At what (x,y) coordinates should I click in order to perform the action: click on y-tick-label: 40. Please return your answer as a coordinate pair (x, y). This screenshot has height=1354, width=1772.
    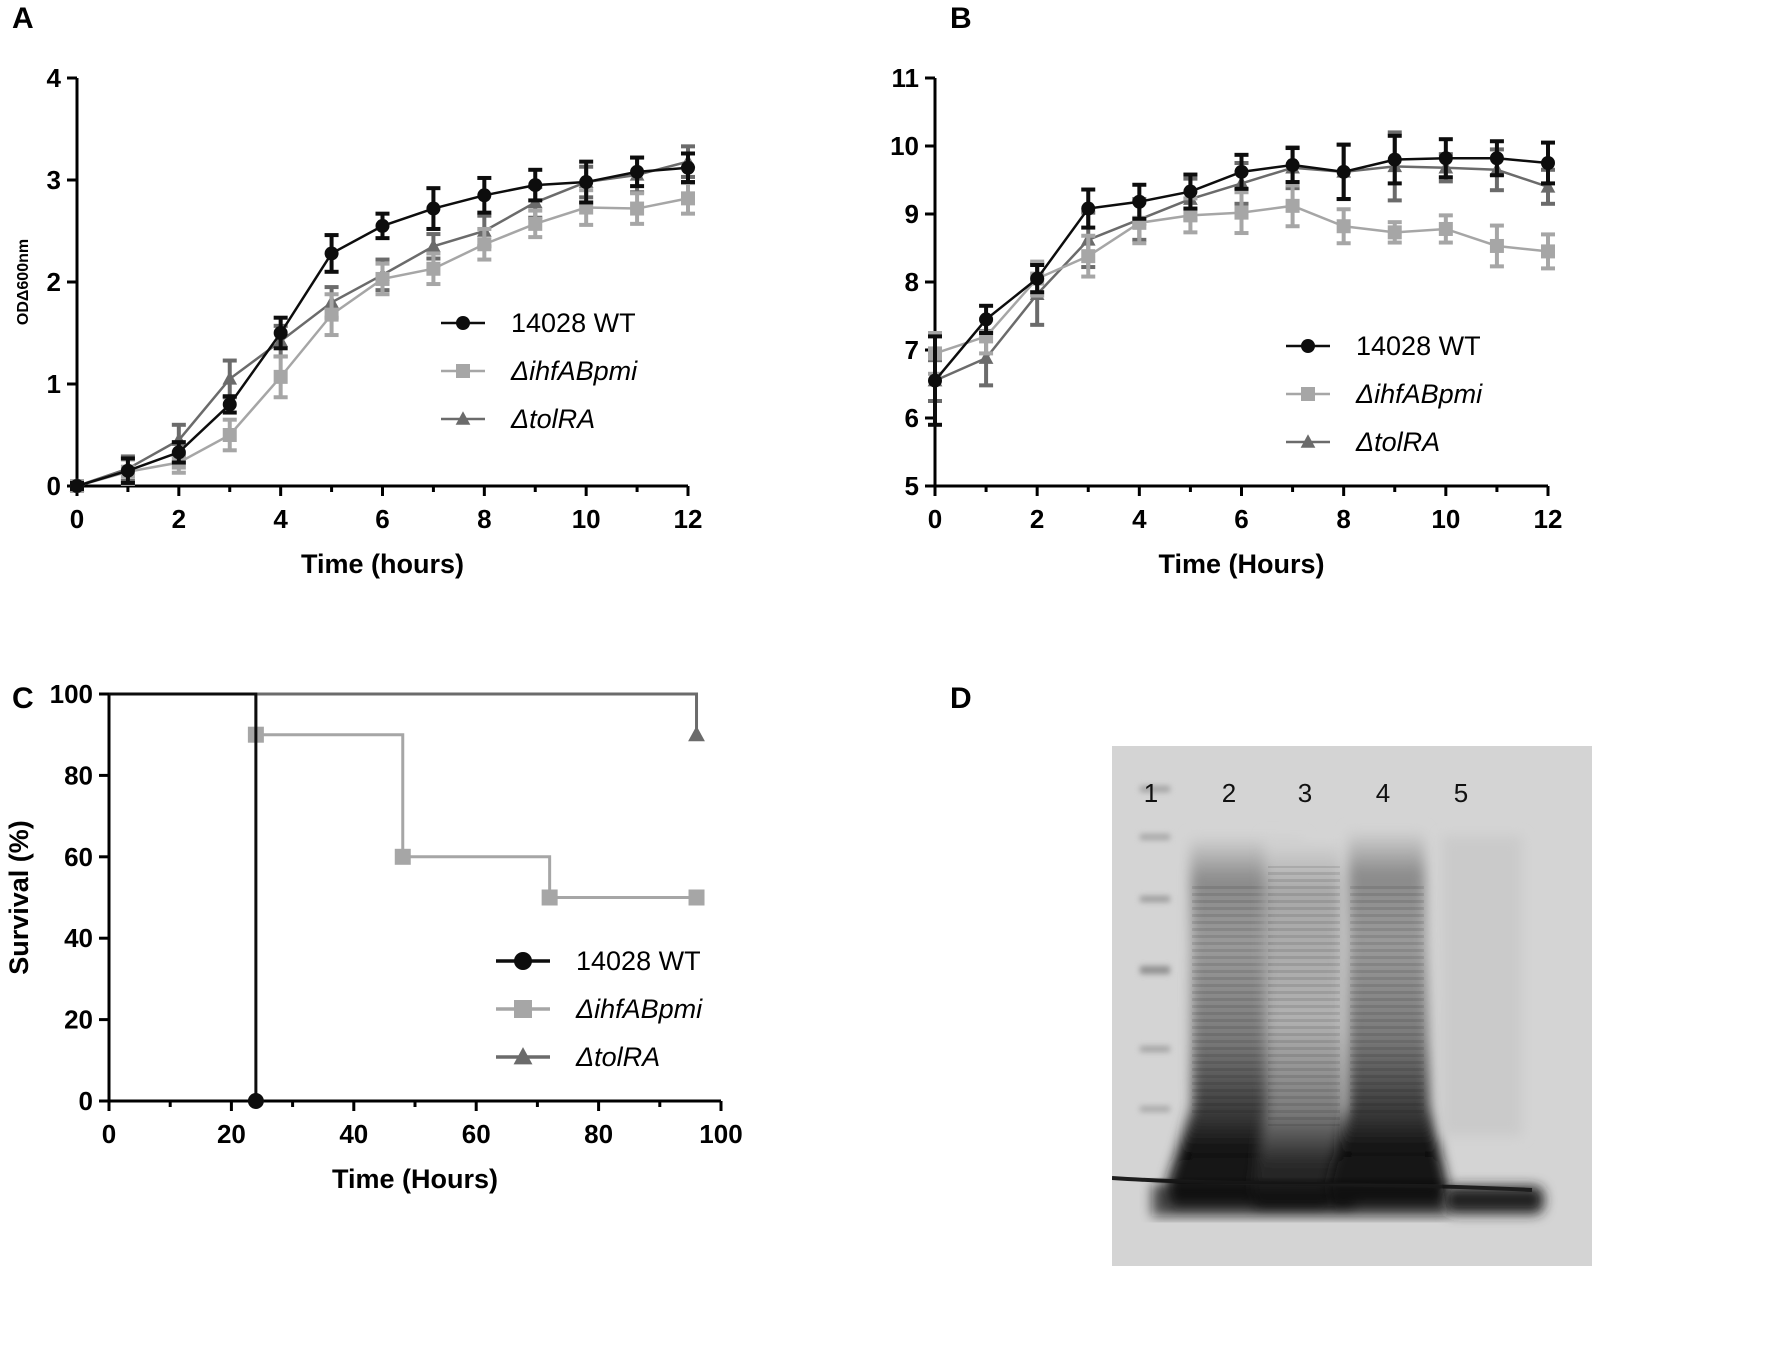
    Looking at the image, I should click on (78, 938).